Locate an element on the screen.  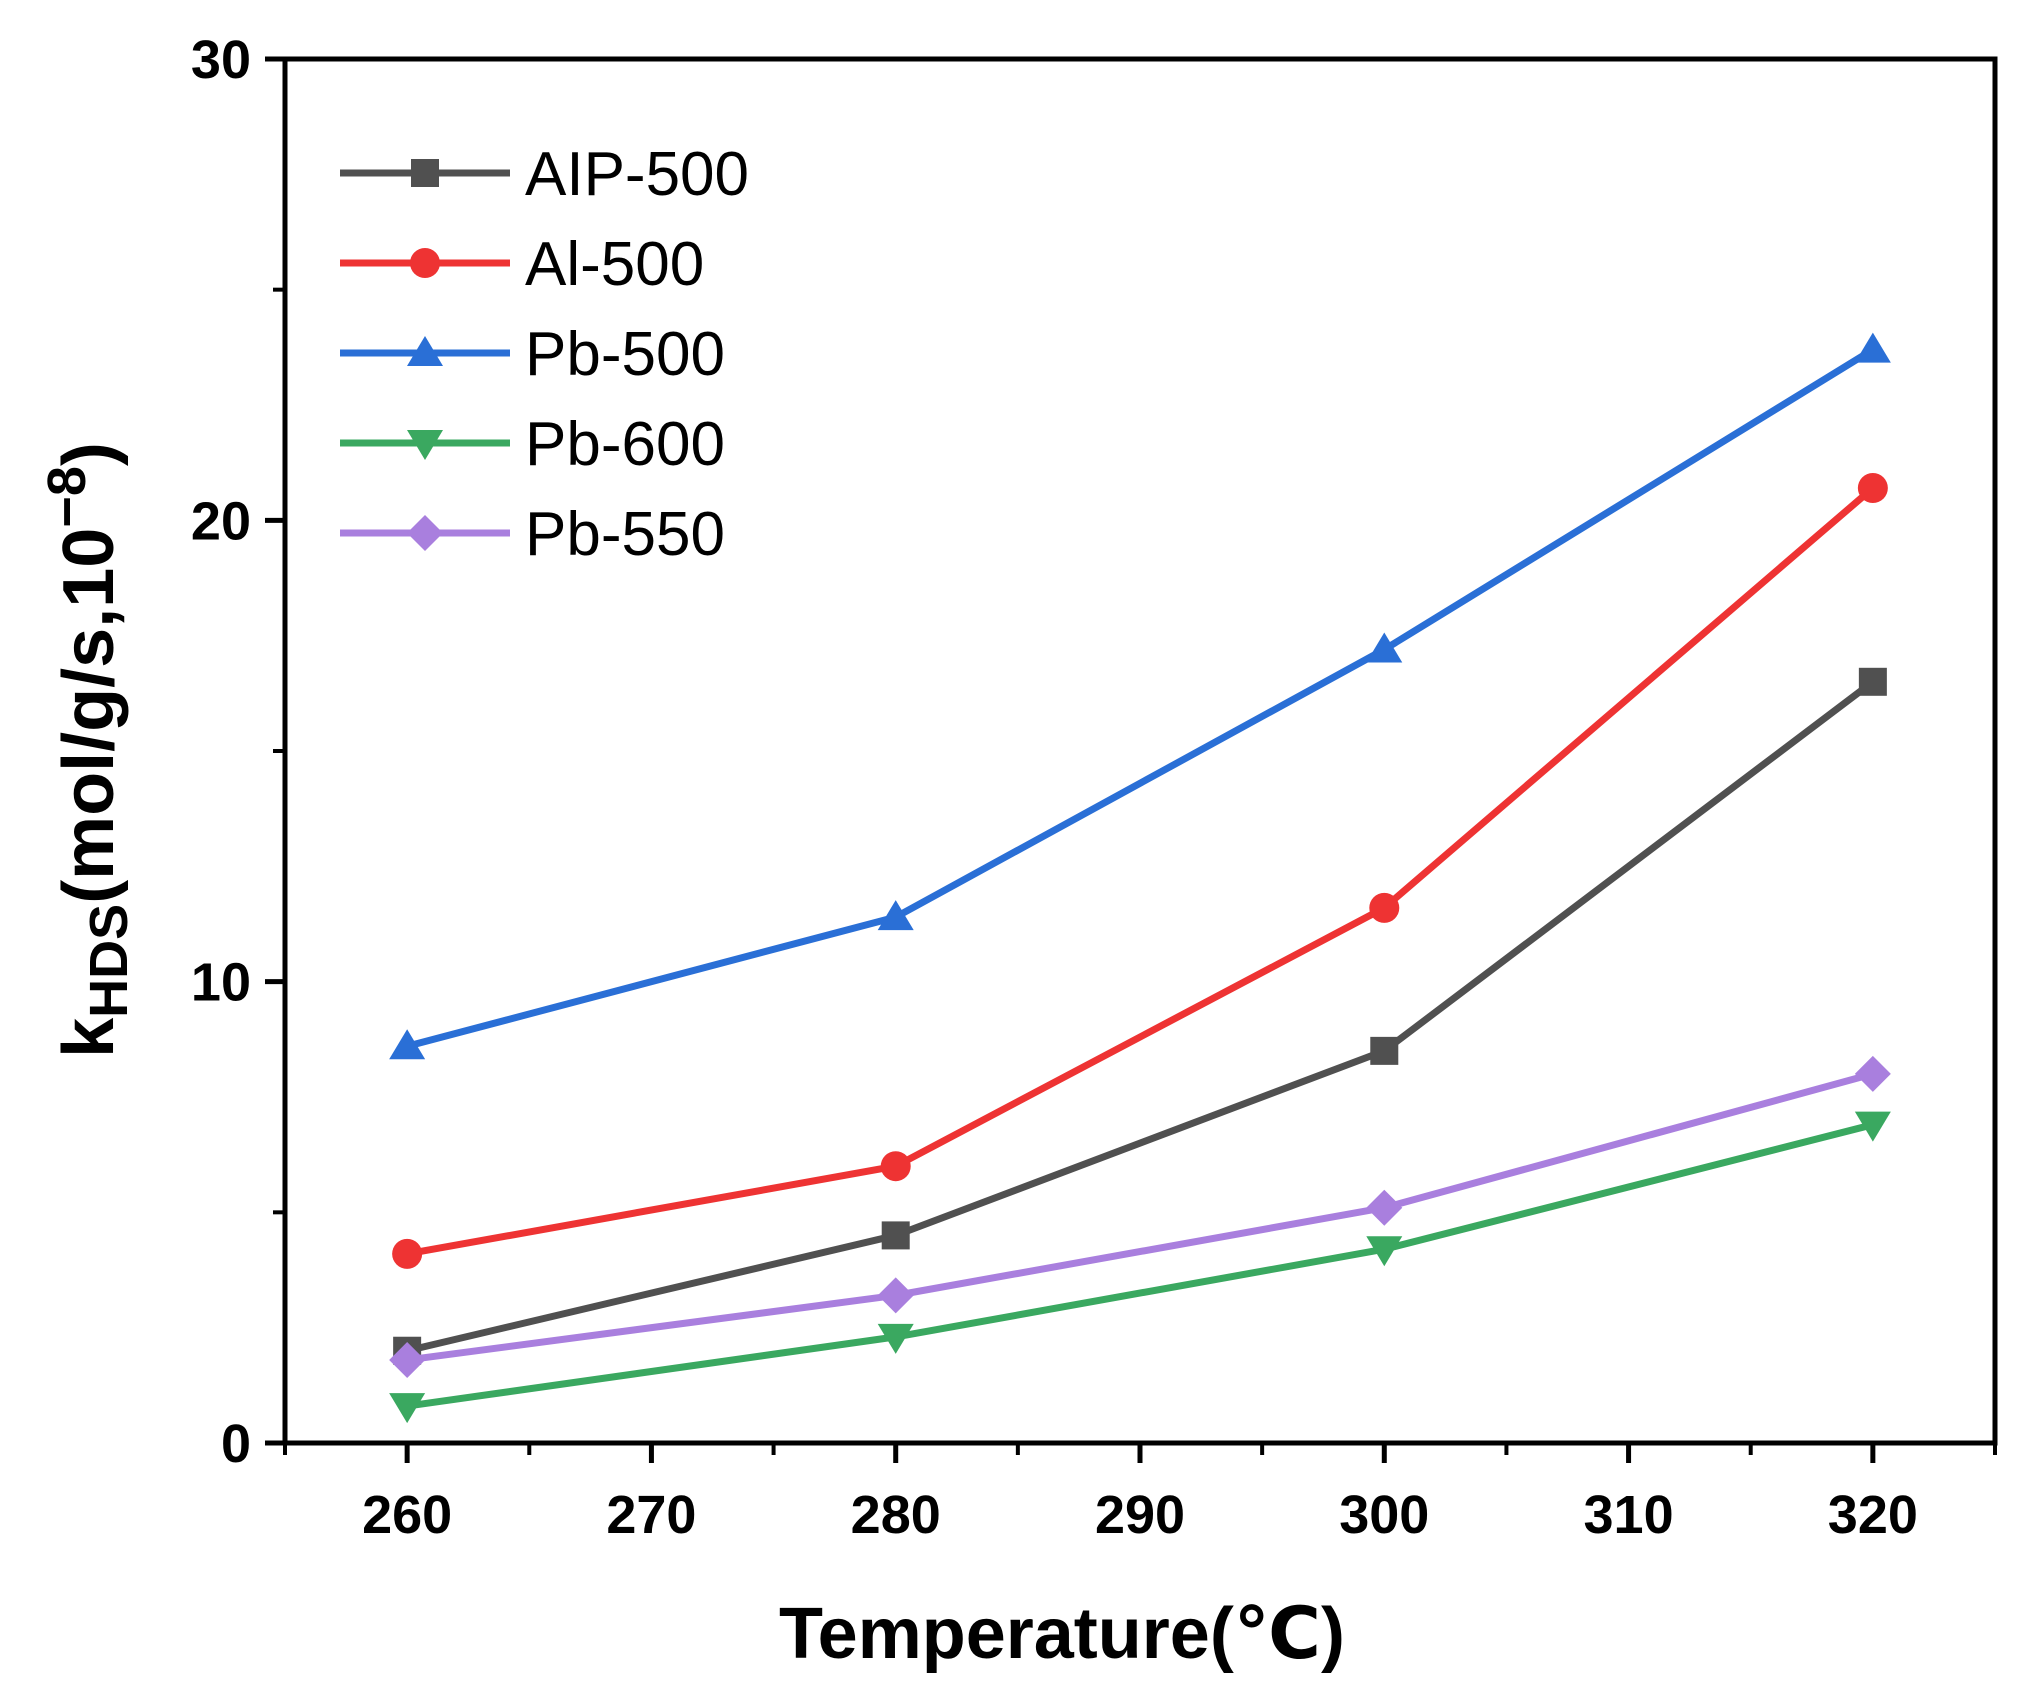
y-axis-title-close: ) is located at coordinates (89, 454).